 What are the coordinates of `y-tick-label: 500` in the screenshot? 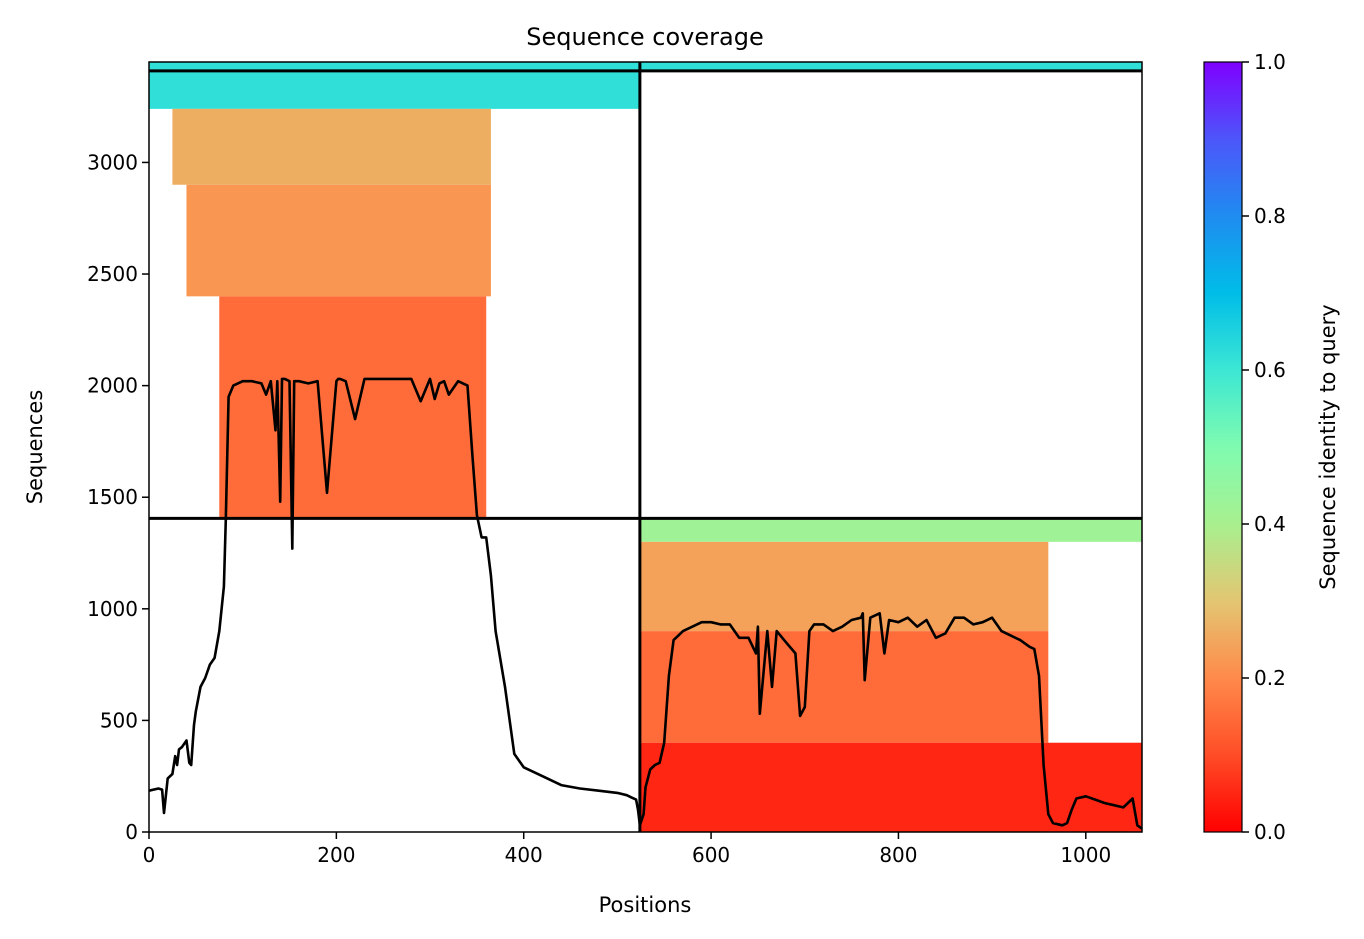 It's located at (119, 720).